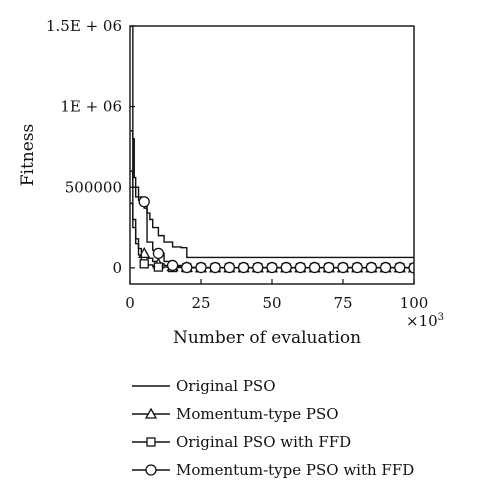 This screenshot has width=483, height=500. What do you see at coordinates (151, 442) in the screenshot?
I see `legend-swatch-square` at bounding box center [151, 442].